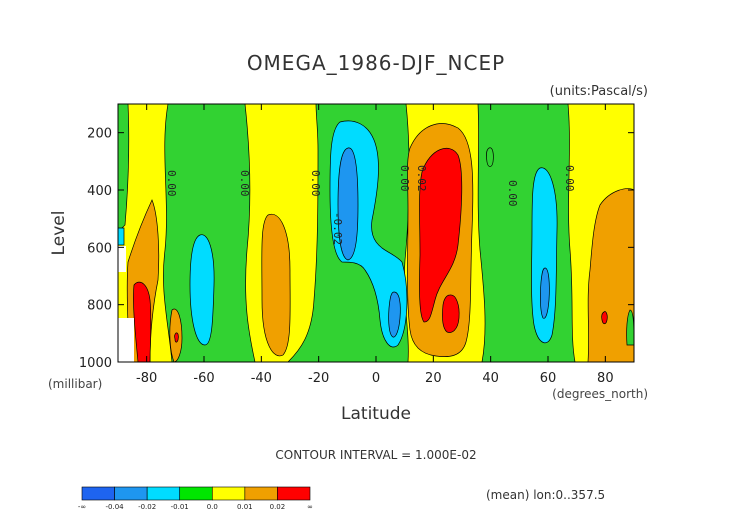 This screenshot has width=752, height=532. I want to click on region-green-nh-subtropics, so click(526, 233).